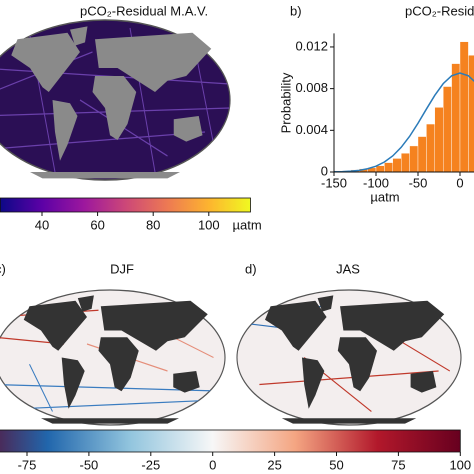  I want to click on y-axis-label: Probability, so click(285, 102).